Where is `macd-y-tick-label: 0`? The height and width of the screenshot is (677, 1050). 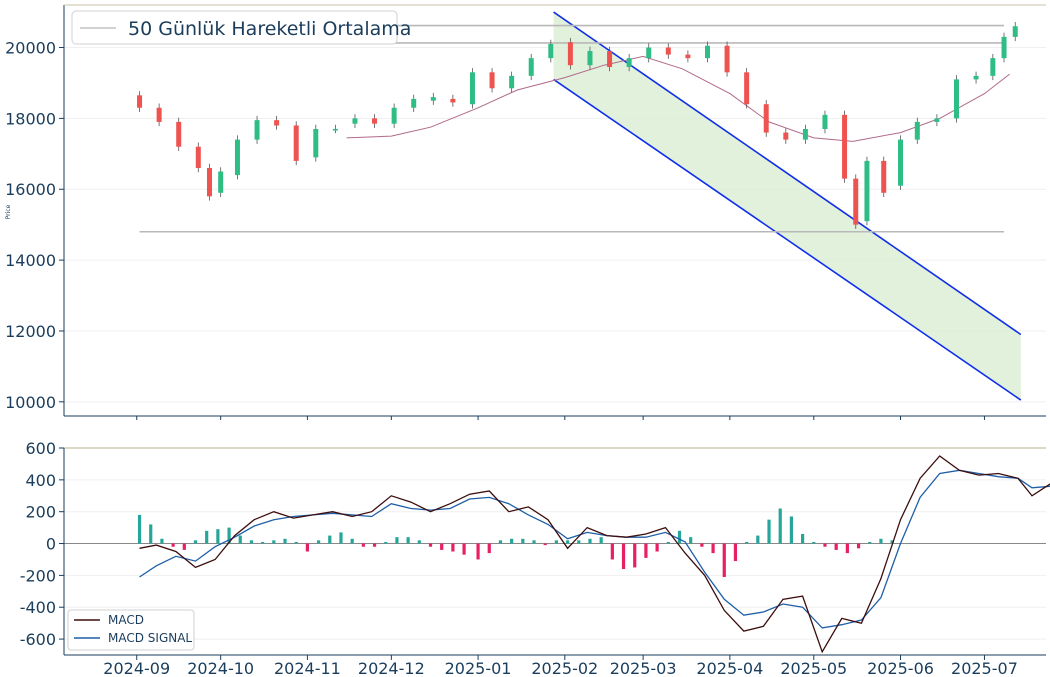 macd-y-tick-label: 0 is located at coordinates (51, 544).